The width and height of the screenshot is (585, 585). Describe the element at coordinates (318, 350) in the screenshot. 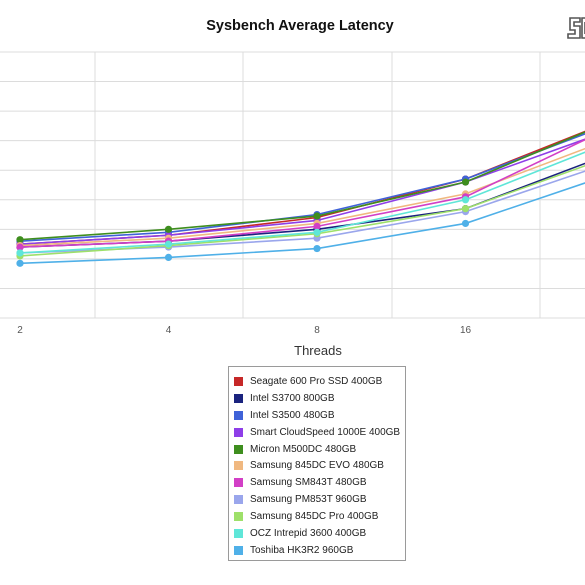

I see `x-axis-label: Threads` at that location.